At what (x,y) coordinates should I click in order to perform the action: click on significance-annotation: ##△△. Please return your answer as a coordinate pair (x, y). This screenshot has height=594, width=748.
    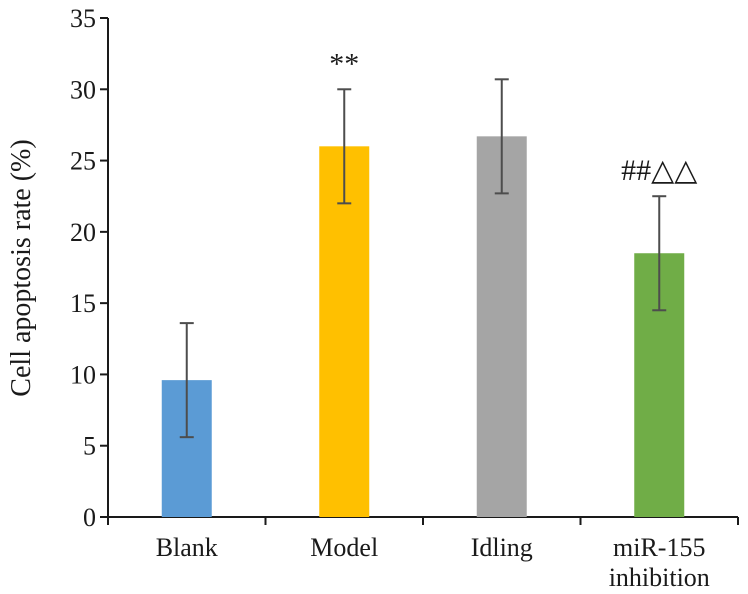
    Looking at the image, I should click on (659, 170).